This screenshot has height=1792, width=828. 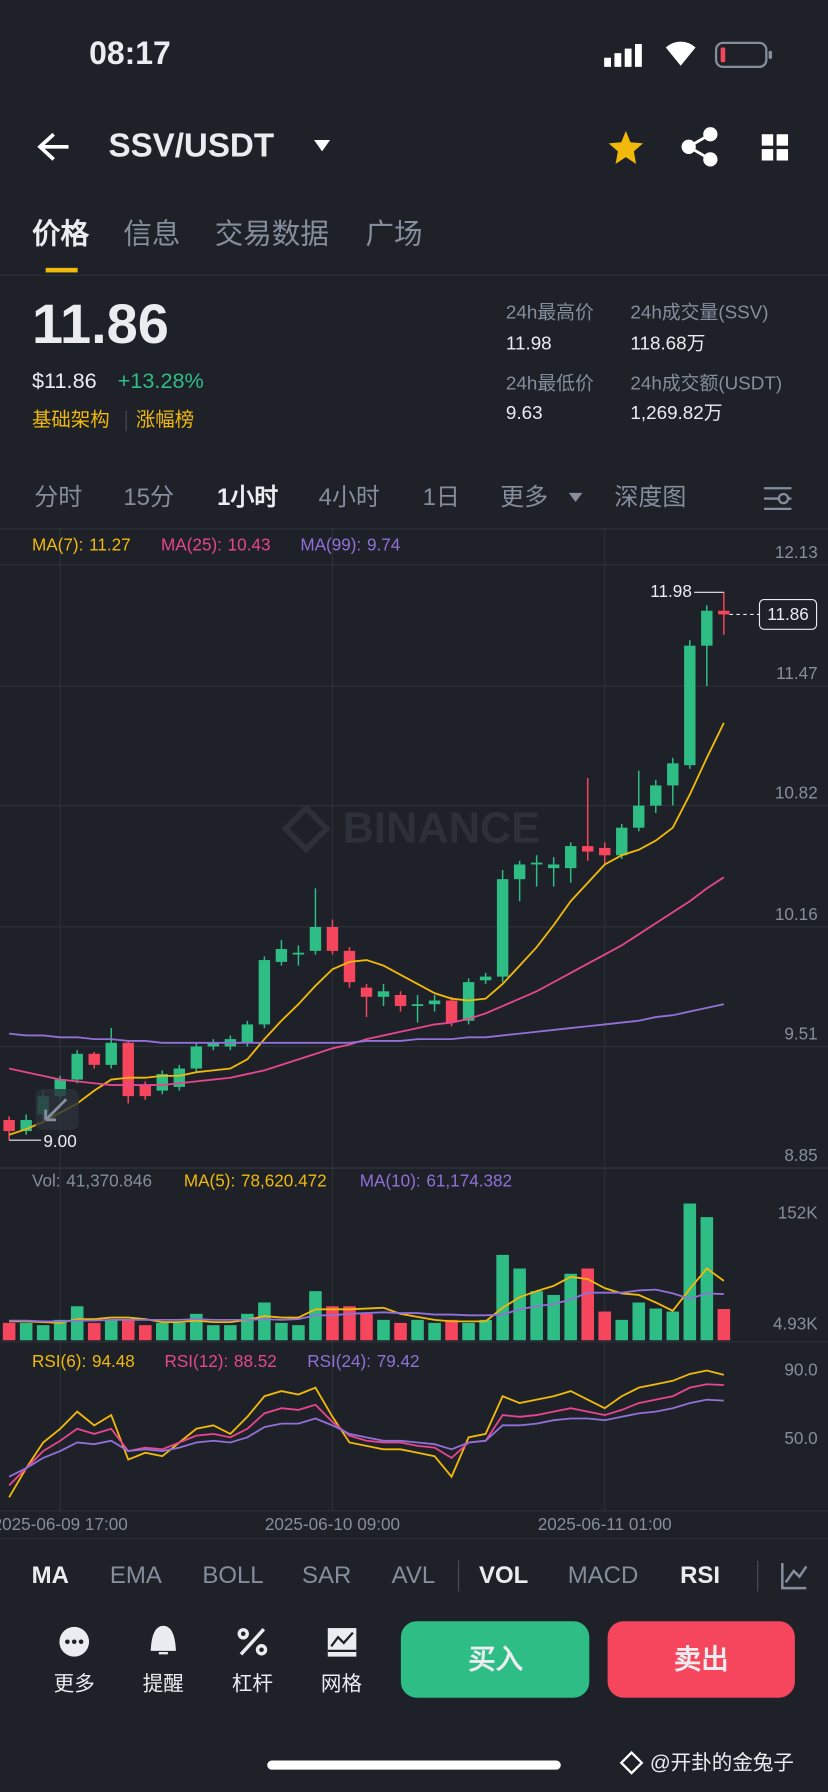 What do you see at coordinates (706, 382) in the screenshot?
I see `stat-label: 24h成交额(USDT)` at bounding box center [706, 382].